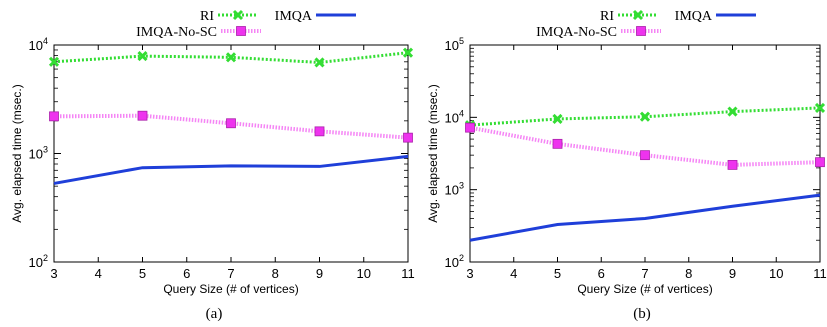  I want to click on caption: (b), so click(642, 314).